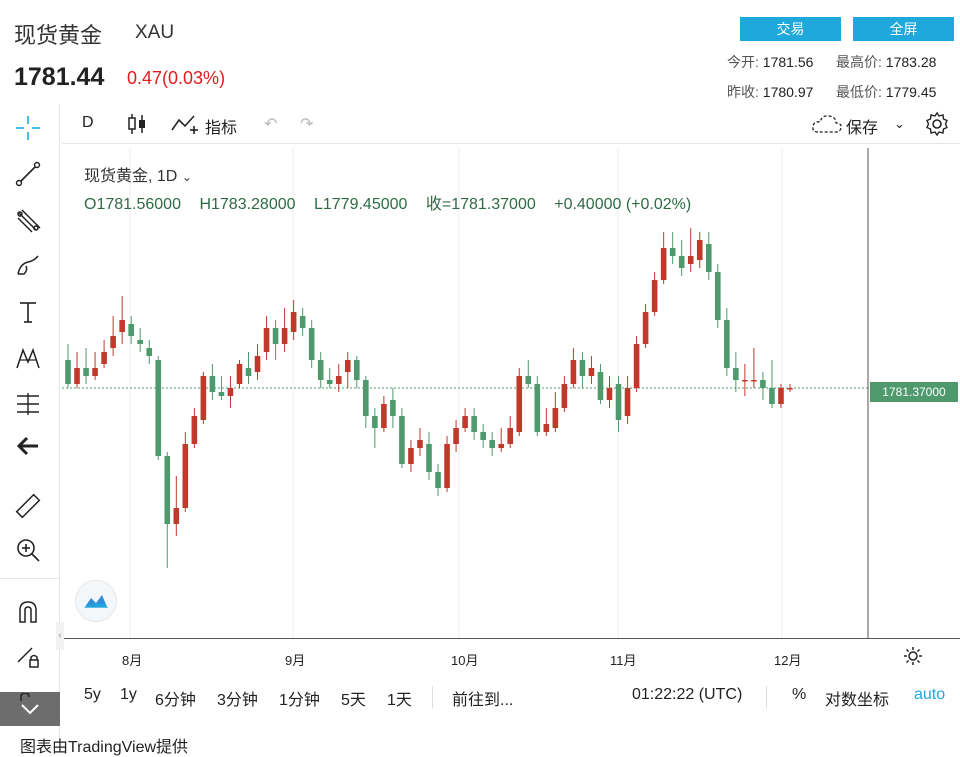 The width and height of the screenshot is (960, 757). What do you see at coordinates (30, 709) in the screenshot?
I see `scroll-down-button` at bounding box center [30, 709].